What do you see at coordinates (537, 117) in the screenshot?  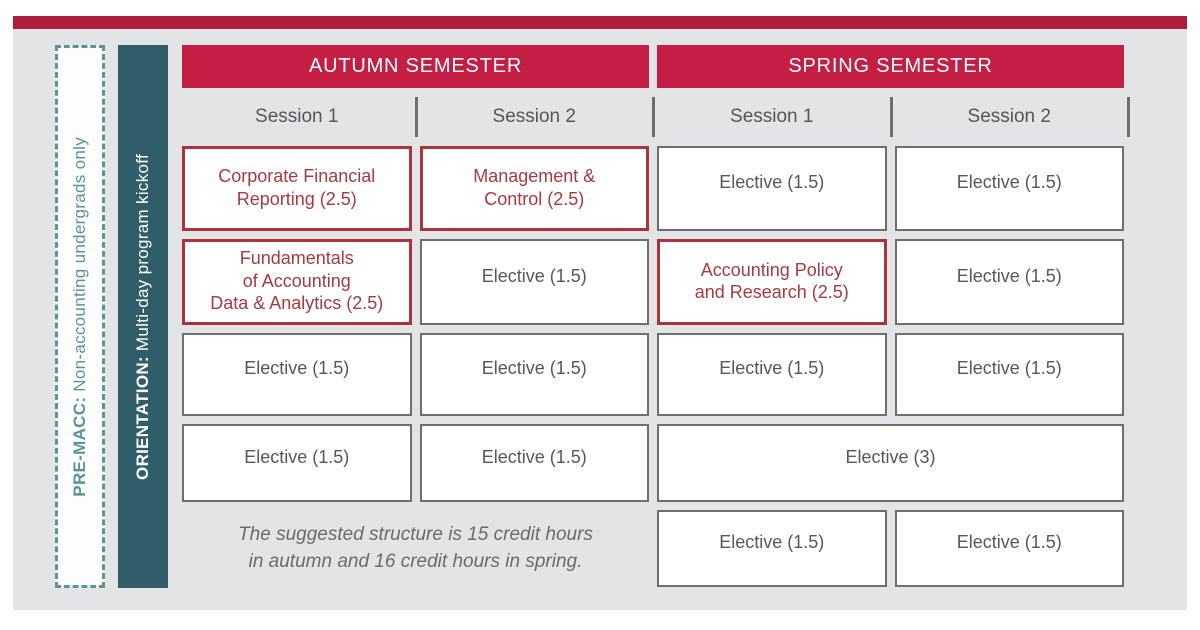 I see `autumn-session-2-header: Session 2` at bounding box center [537, 117].